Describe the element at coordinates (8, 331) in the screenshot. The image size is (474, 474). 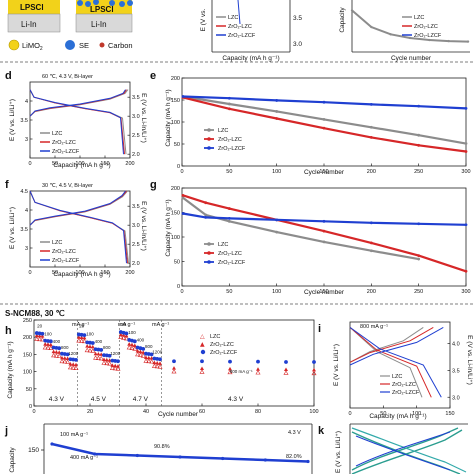
I see `panel-h-letter: h` at that location.